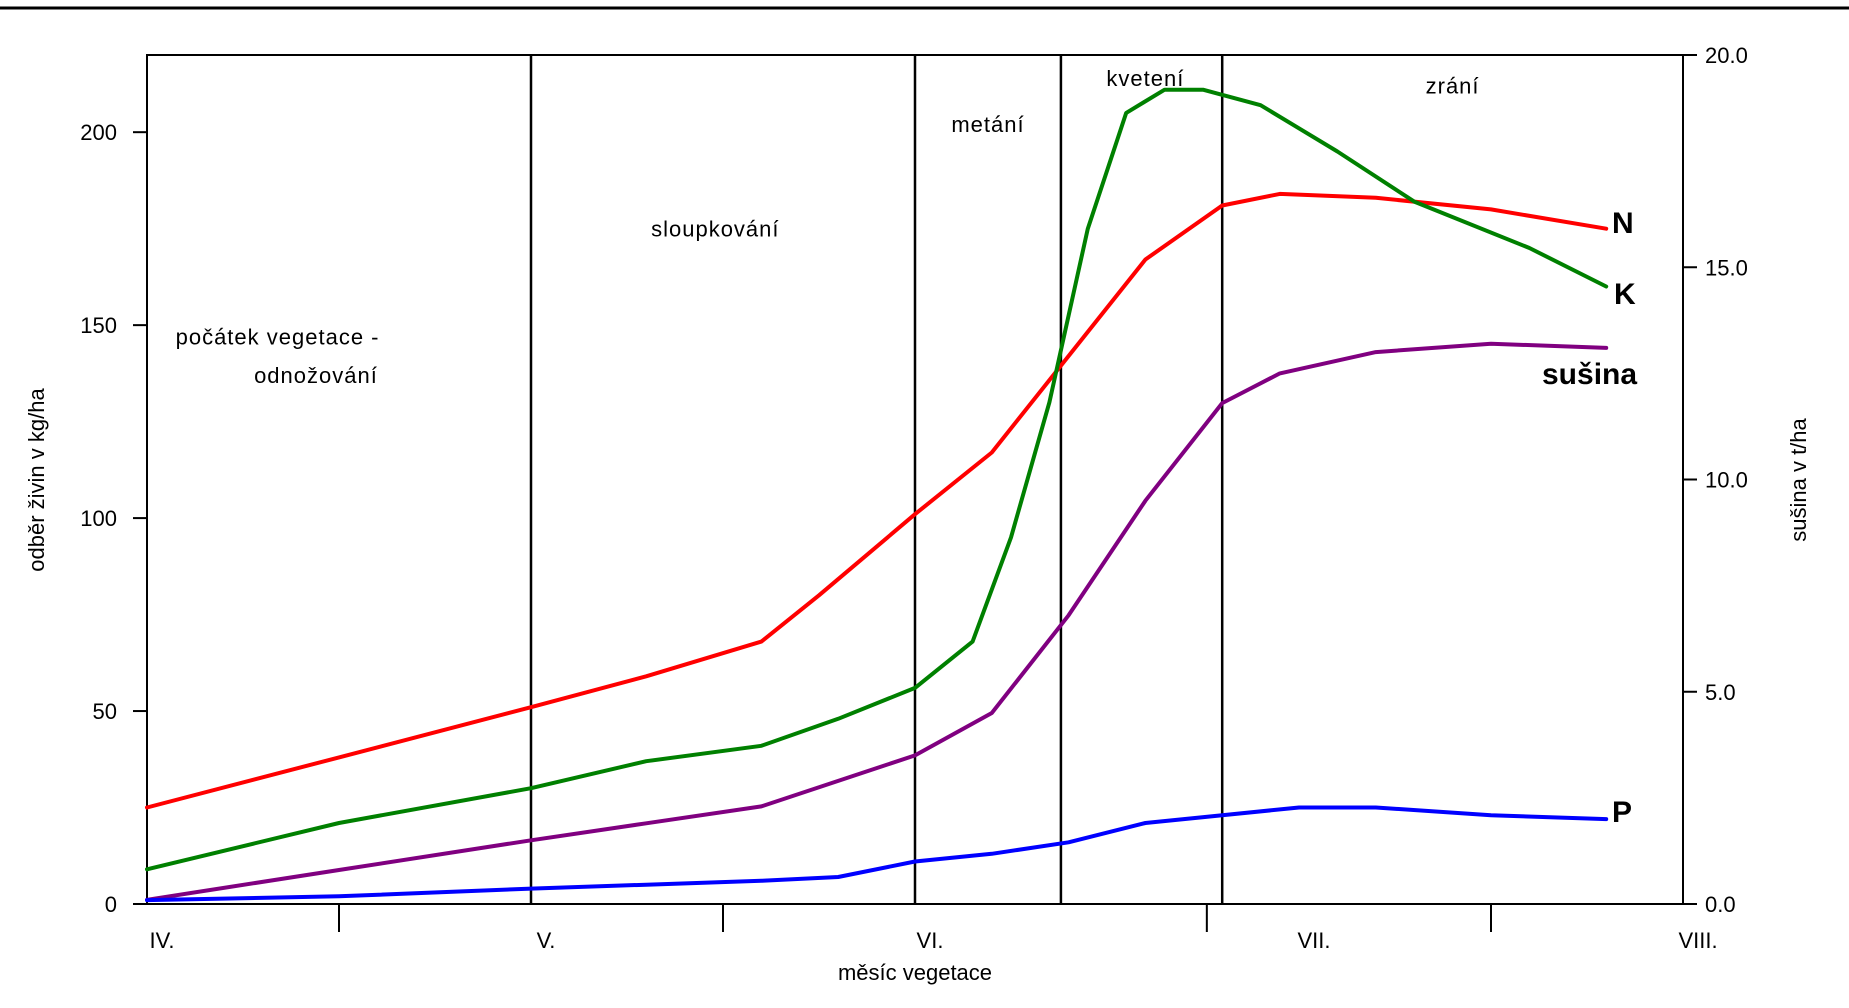 The image size is (1849, 1008). Describe the element at coordinates (1622, 812) in the screenshot. I see `series-label-p: P` at that location.